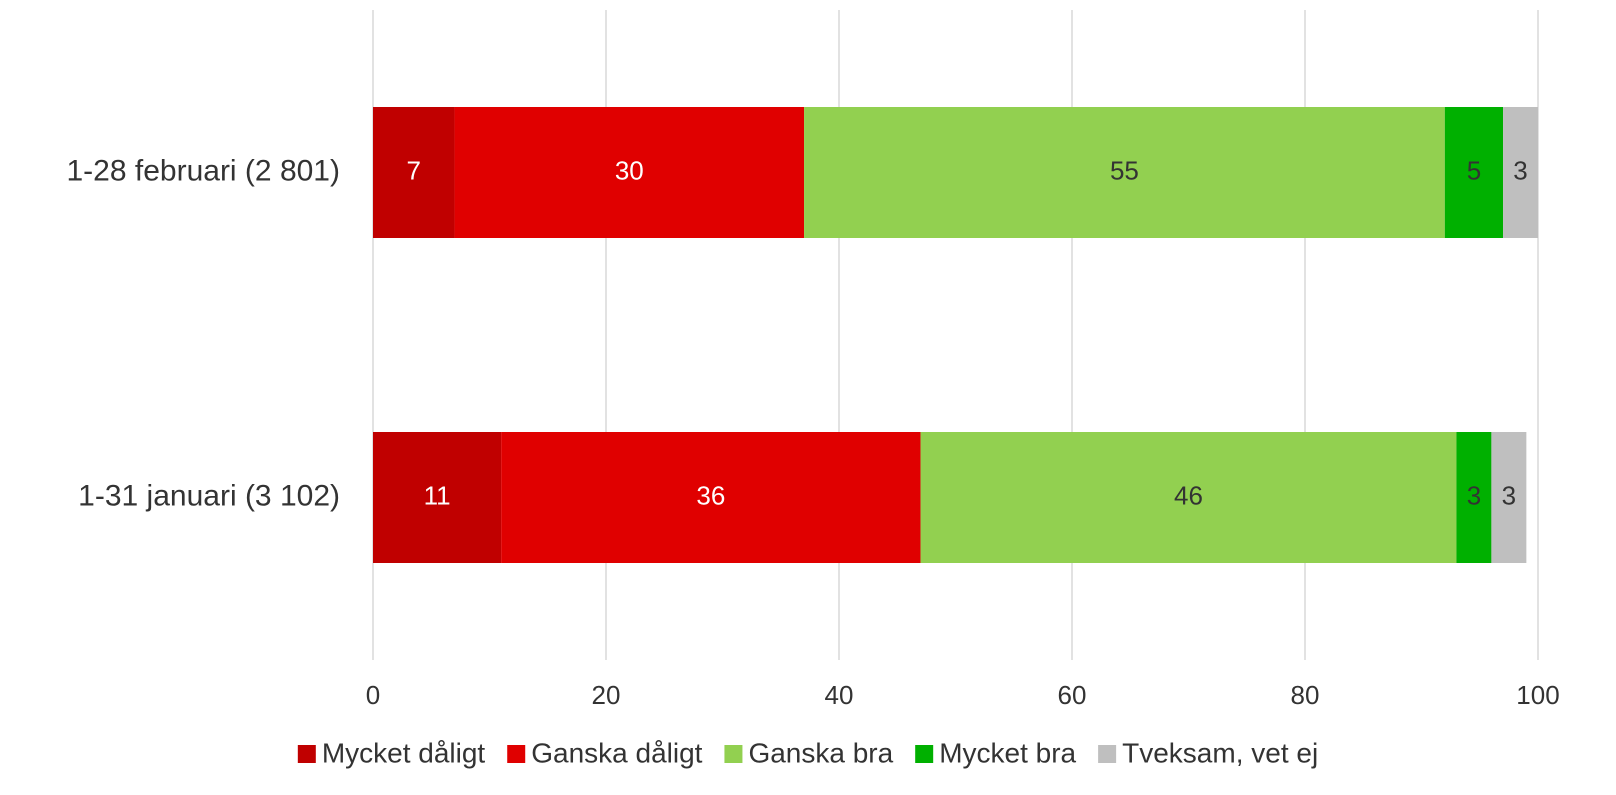 This screenshot has width=1616, height=795. What do you see at coordinates (204, 170) in the screenshot?
I see `category-label: 1-28 februari (2 801)` at bounding box center [204, 170].